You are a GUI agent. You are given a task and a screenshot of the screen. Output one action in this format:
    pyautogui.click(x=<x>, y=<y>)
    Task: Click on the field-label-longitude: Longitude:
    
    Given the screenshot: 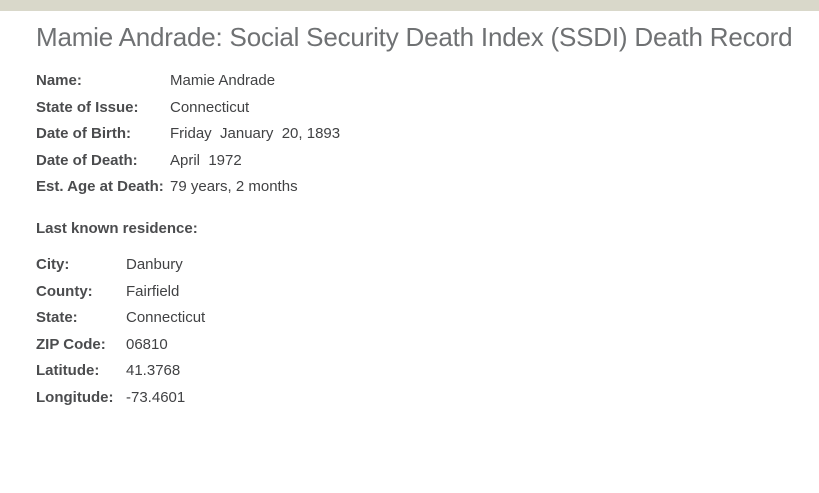 What is the action you would take?
    pyautogui.click(x=75, y=397)
    